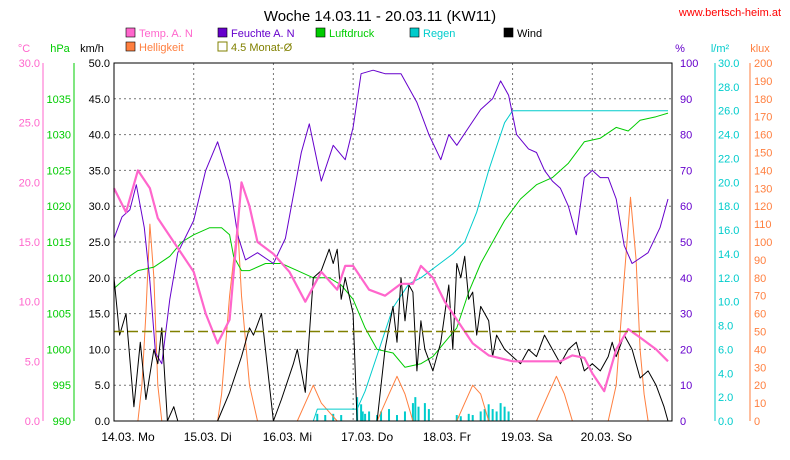  I want to click on tick-label-rain-15: 30.0, so click(728, 64).